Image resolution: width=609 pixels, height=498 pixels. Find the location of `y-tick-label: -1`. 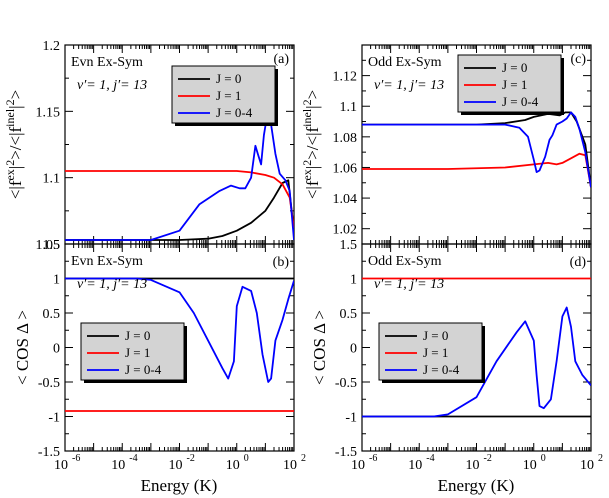

y-tick-label: -1 is located at coordinates (54, 418).